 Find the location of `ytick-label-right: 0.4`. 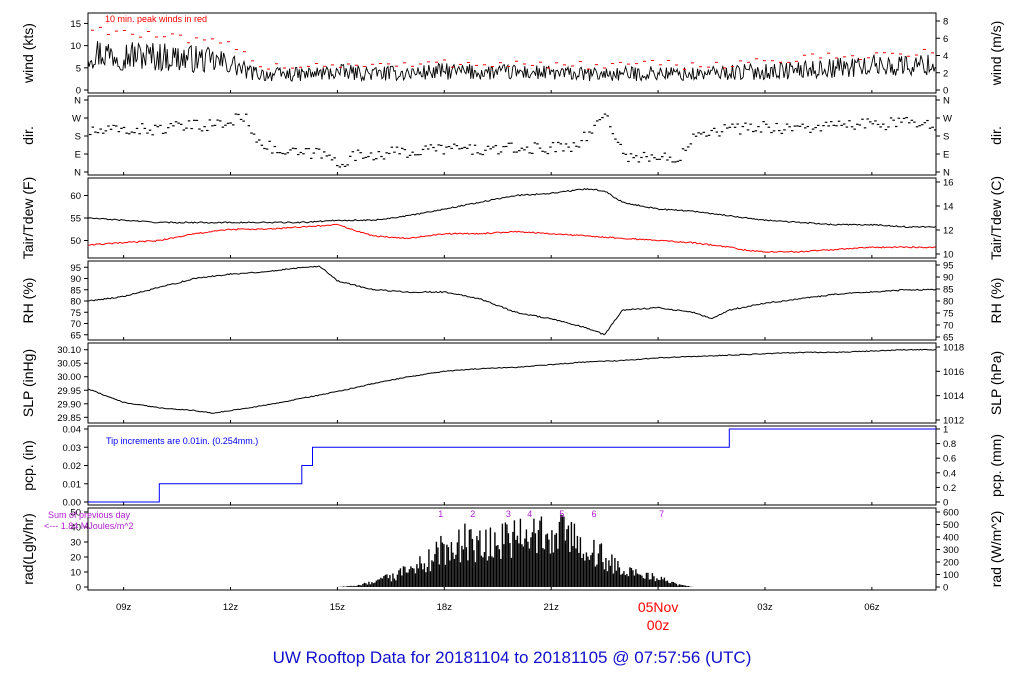

ytick-label-right: 0.4 is located at coordinates (949, 473).